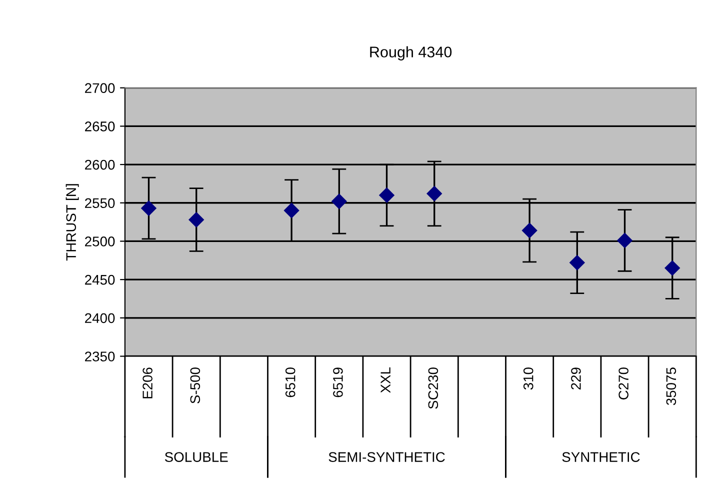 This screenshot has height=488, width=714. What do you see at coordinates (386, 457) in the screenshot?
I see `text: SEMI-SYNTHETIC` at bounding box center [386, 457].